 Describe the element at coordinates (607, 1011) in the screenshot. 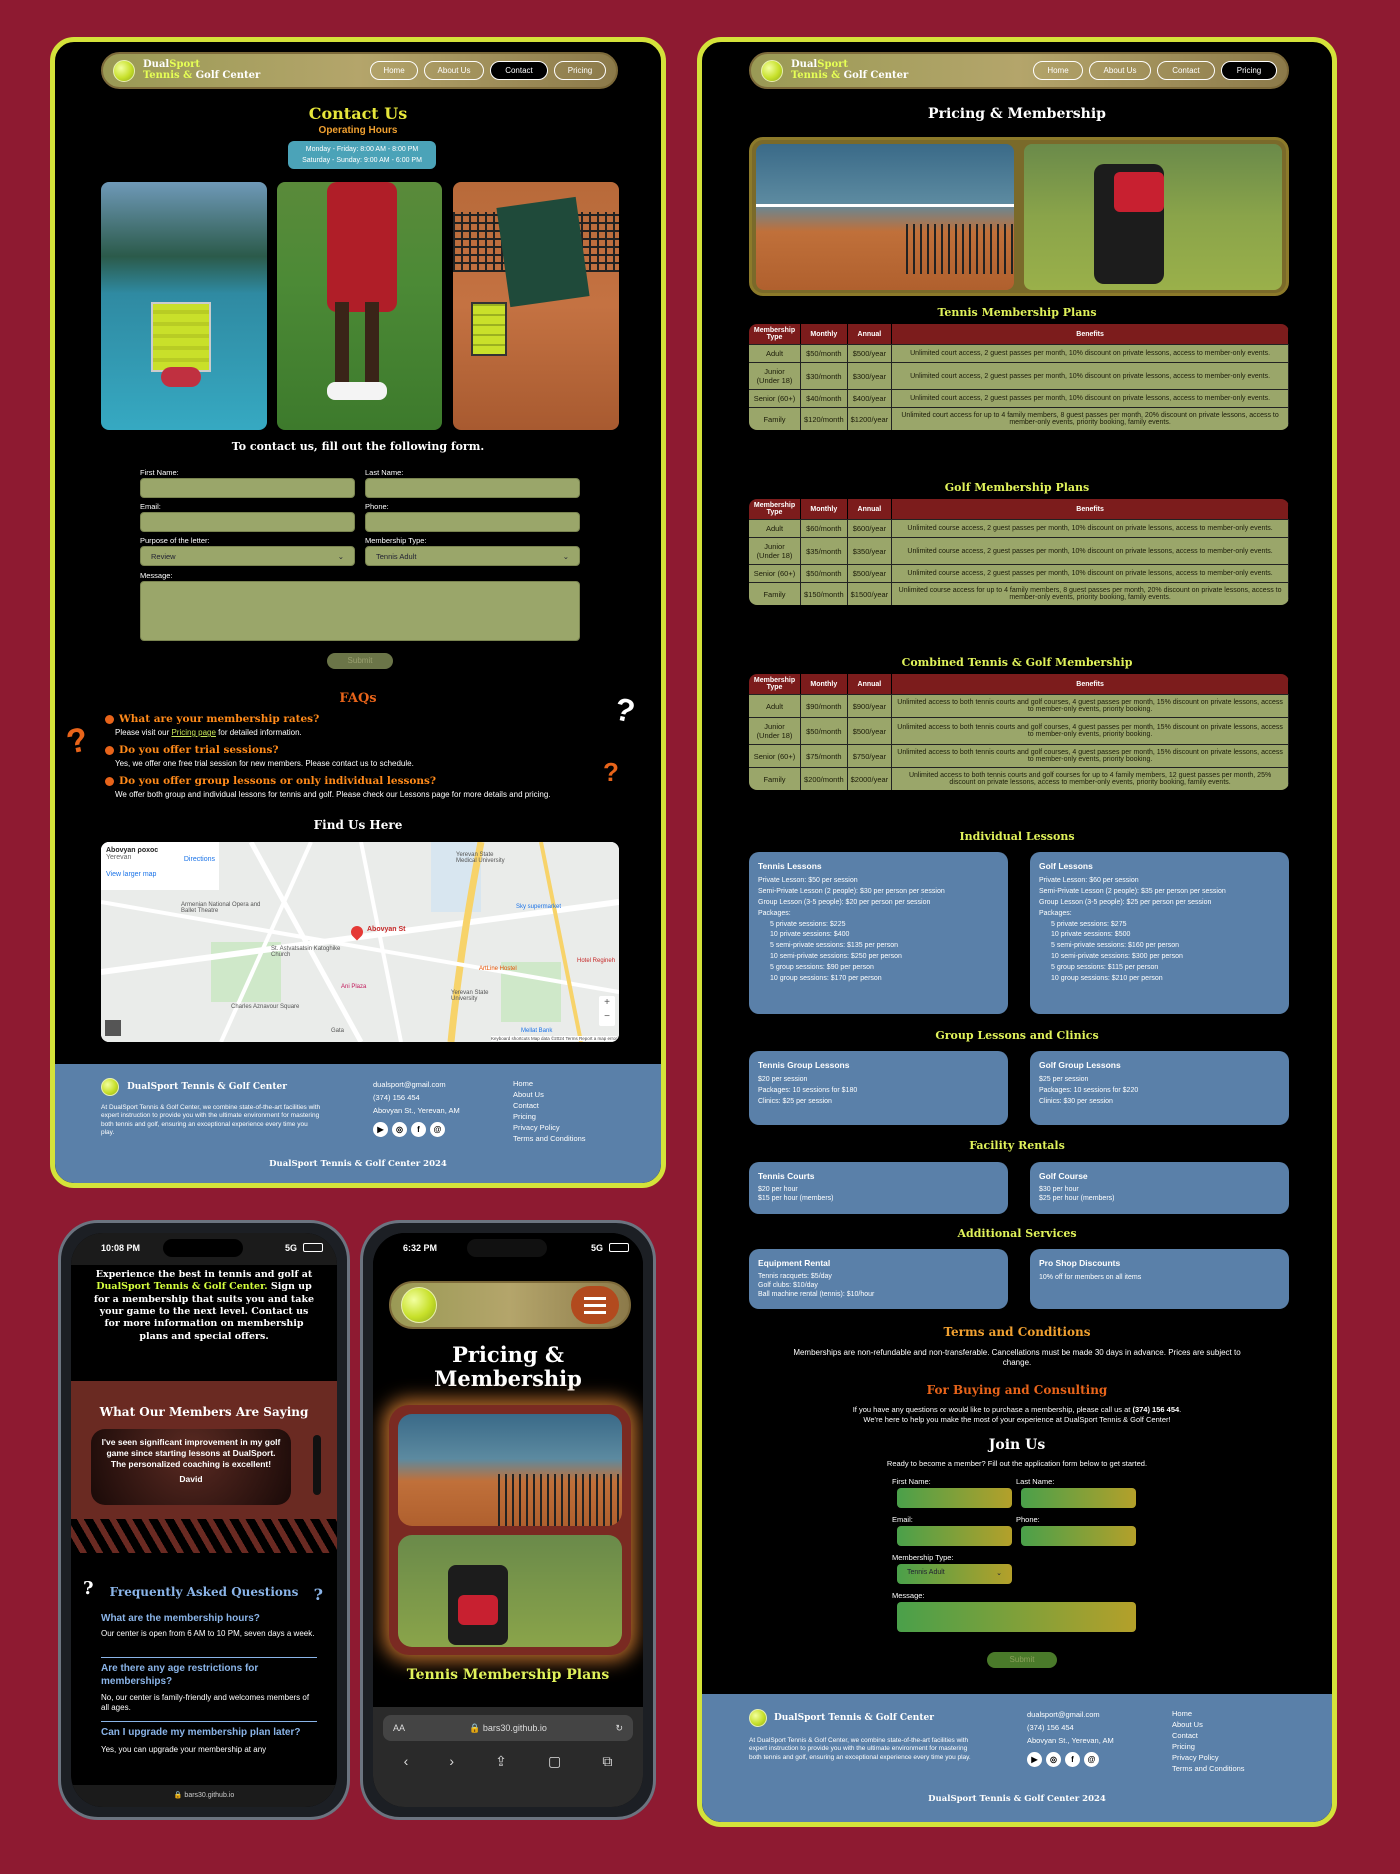

I see `zoom-controls: + −` at that location.